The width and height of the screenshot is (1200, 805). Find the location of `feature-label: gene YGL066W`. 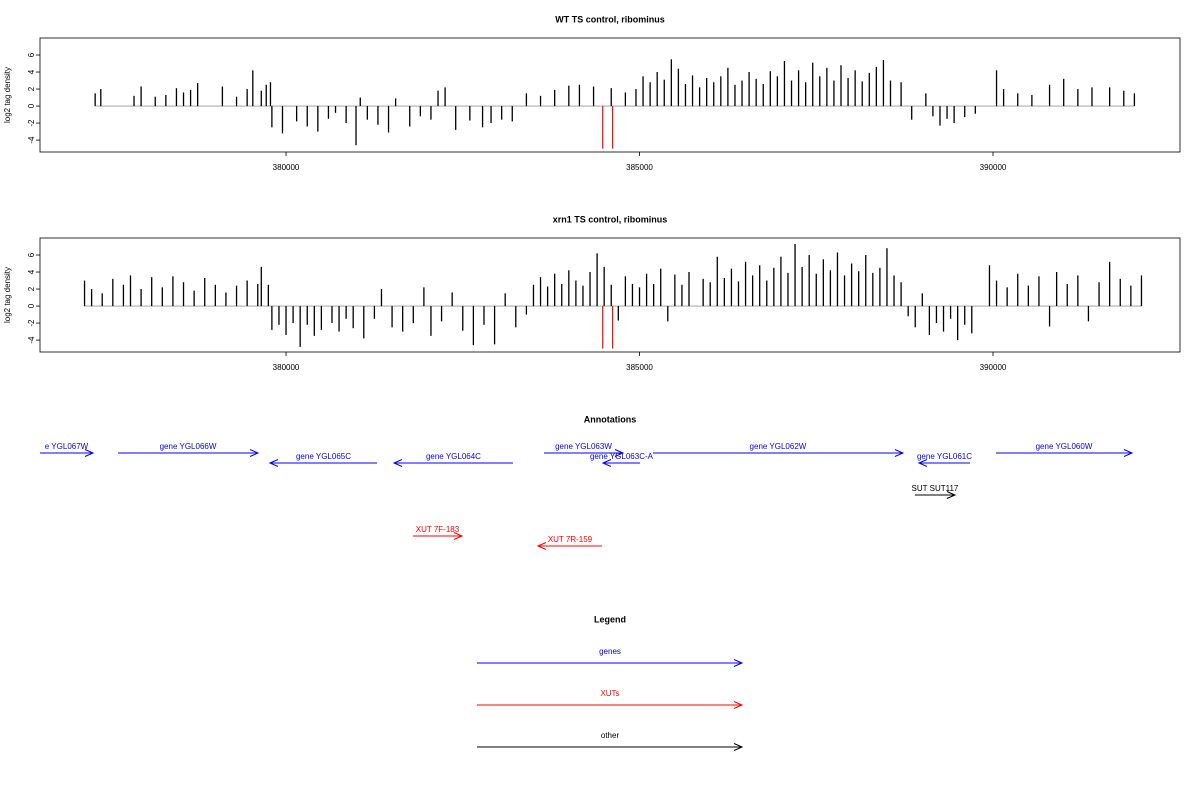

feature-label: gene YGL066W is located at coordinates (188, 446).